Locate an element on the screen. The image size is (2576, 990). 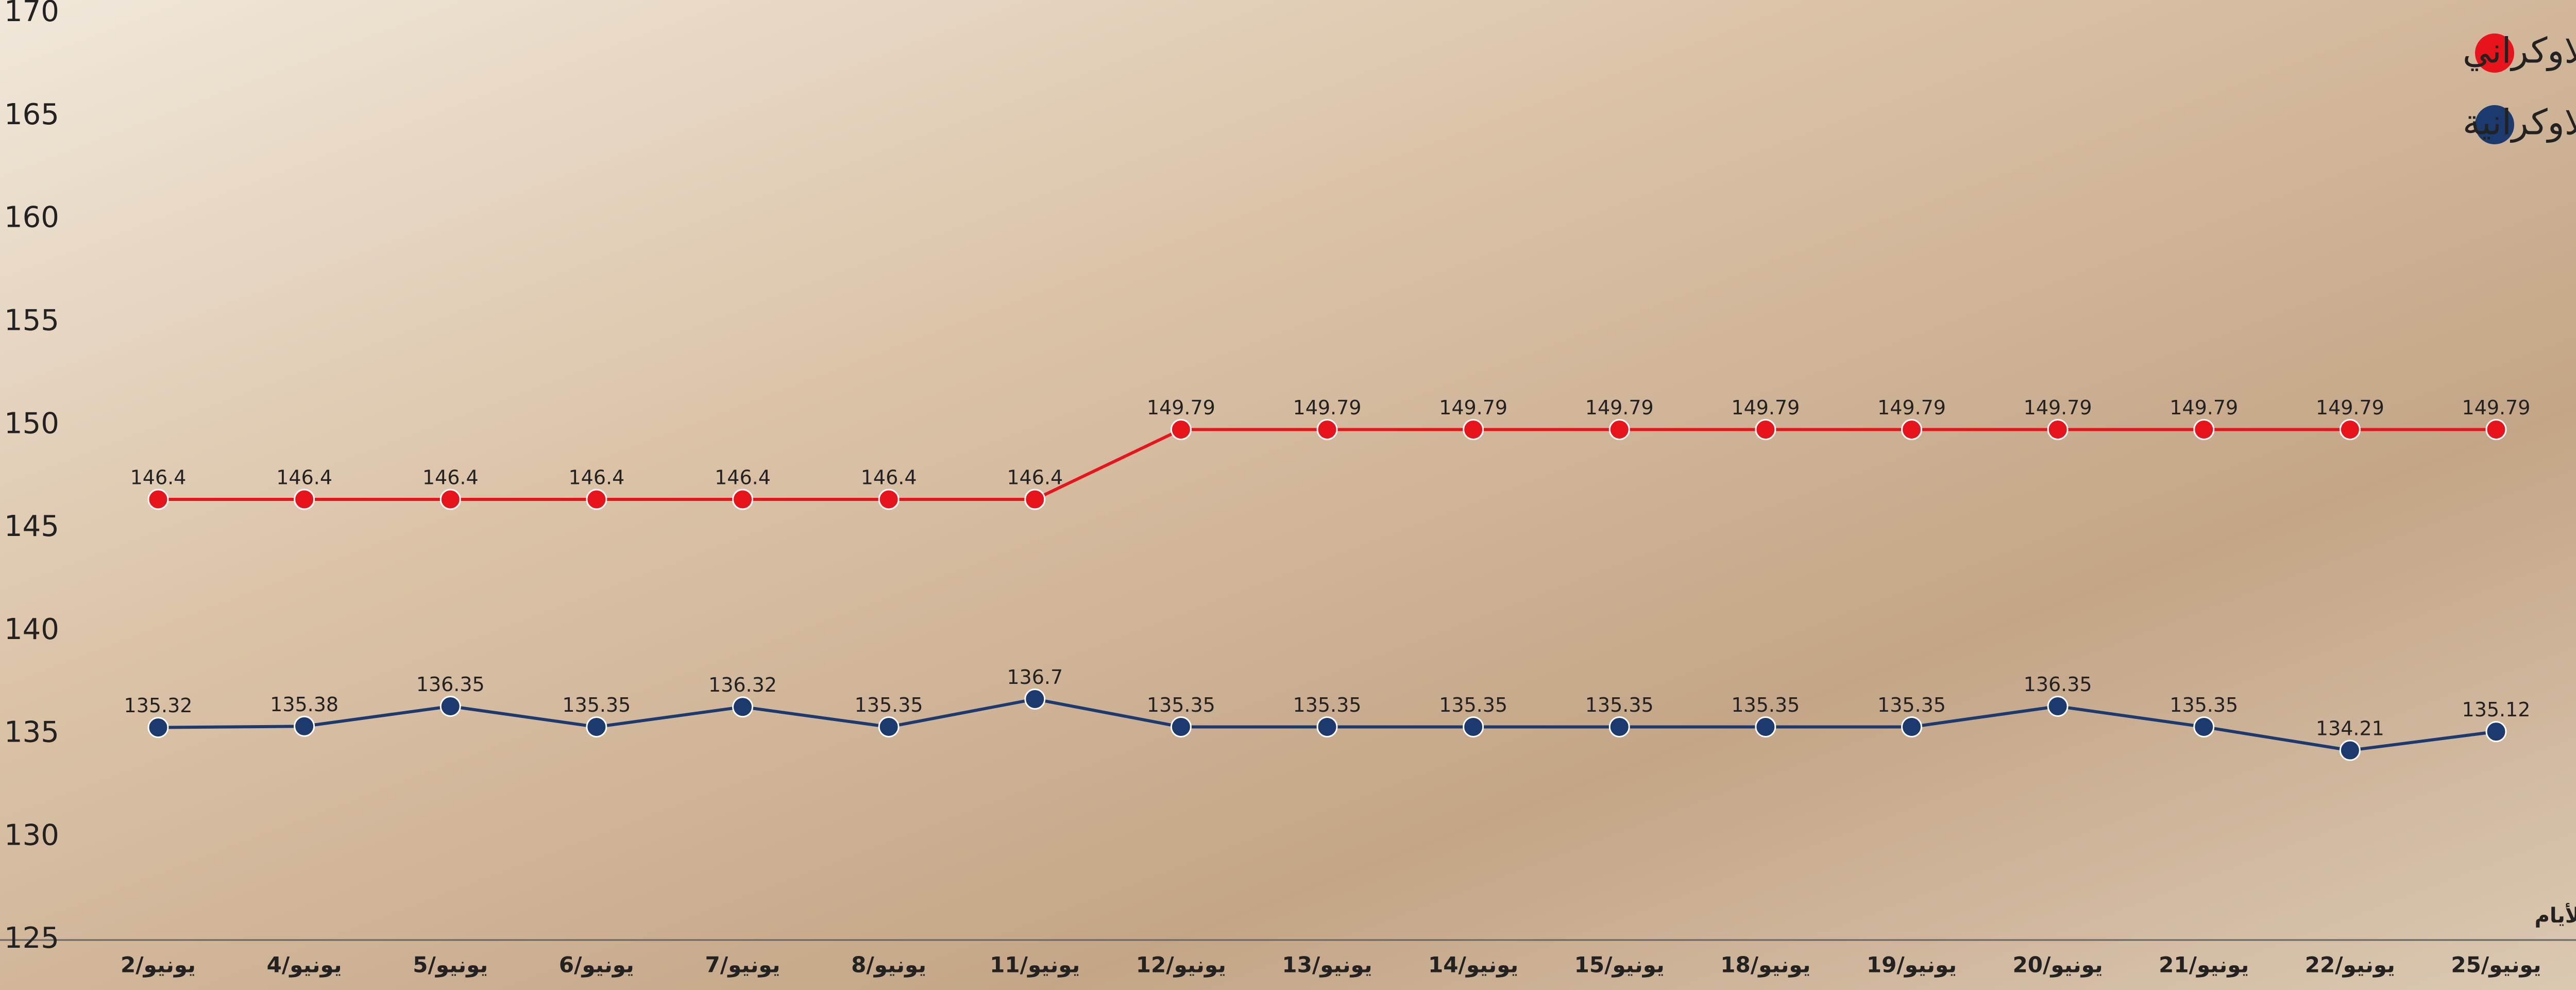
x-tick-label: يونيو/20 is located at coordinates (2058, 965).